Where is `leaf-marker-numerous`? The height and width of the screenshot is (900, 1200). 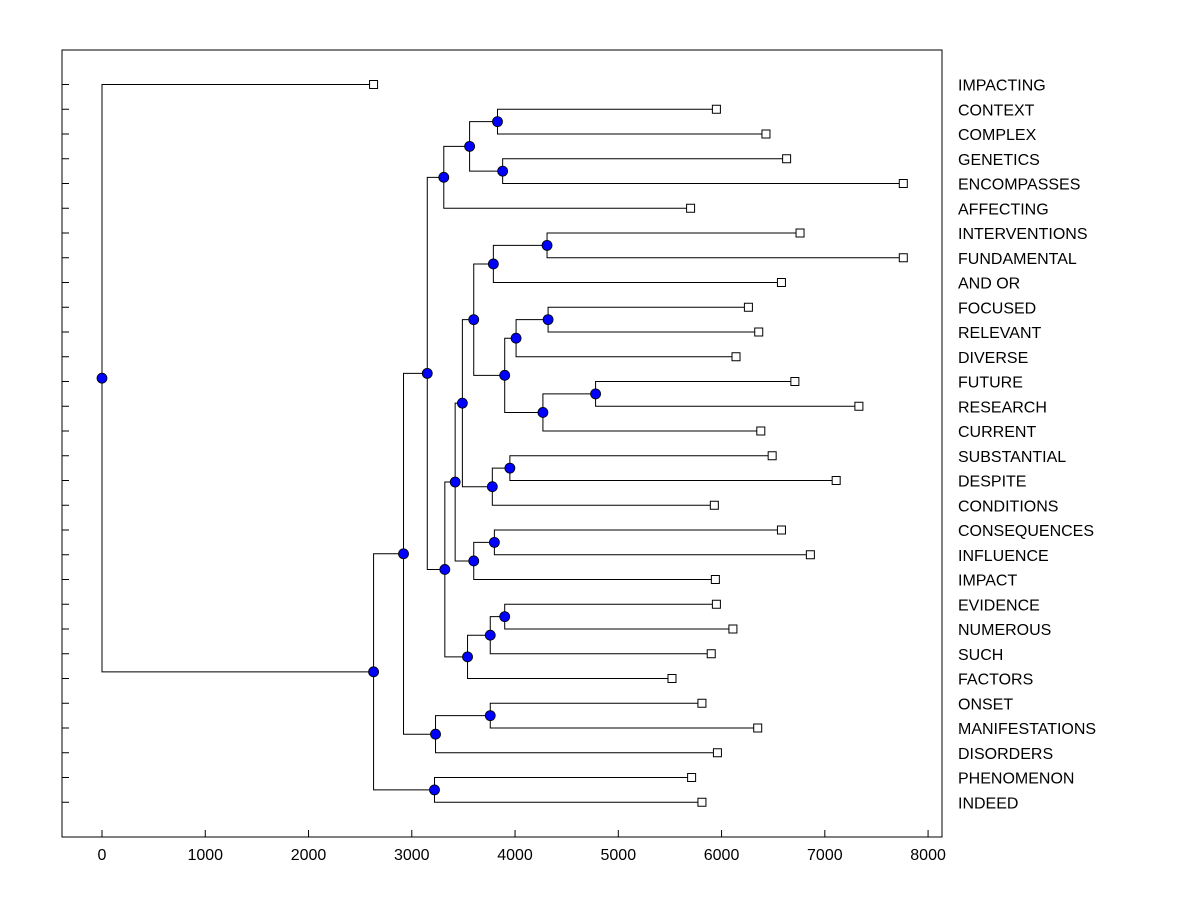
leaf-marker-numerous is located at coordinates (733, 629).